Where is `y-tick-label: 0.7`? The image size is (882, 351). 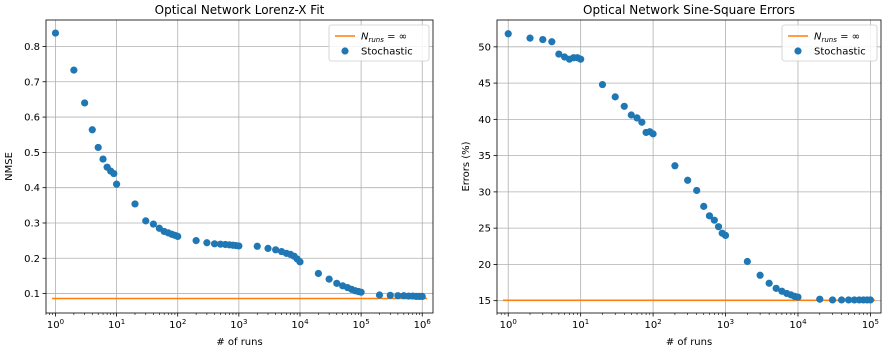 y-tick-label: 0.7 is located at coordinates (32, 82).